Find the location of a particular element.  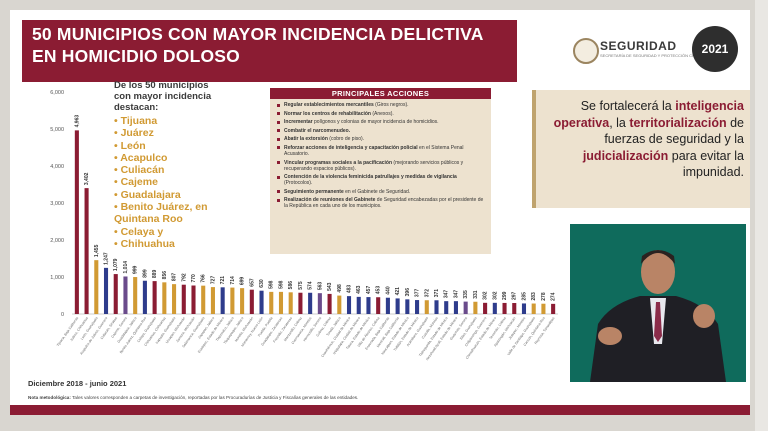

accion-rest: (Giros negros). is located at coordinates (391, 105).